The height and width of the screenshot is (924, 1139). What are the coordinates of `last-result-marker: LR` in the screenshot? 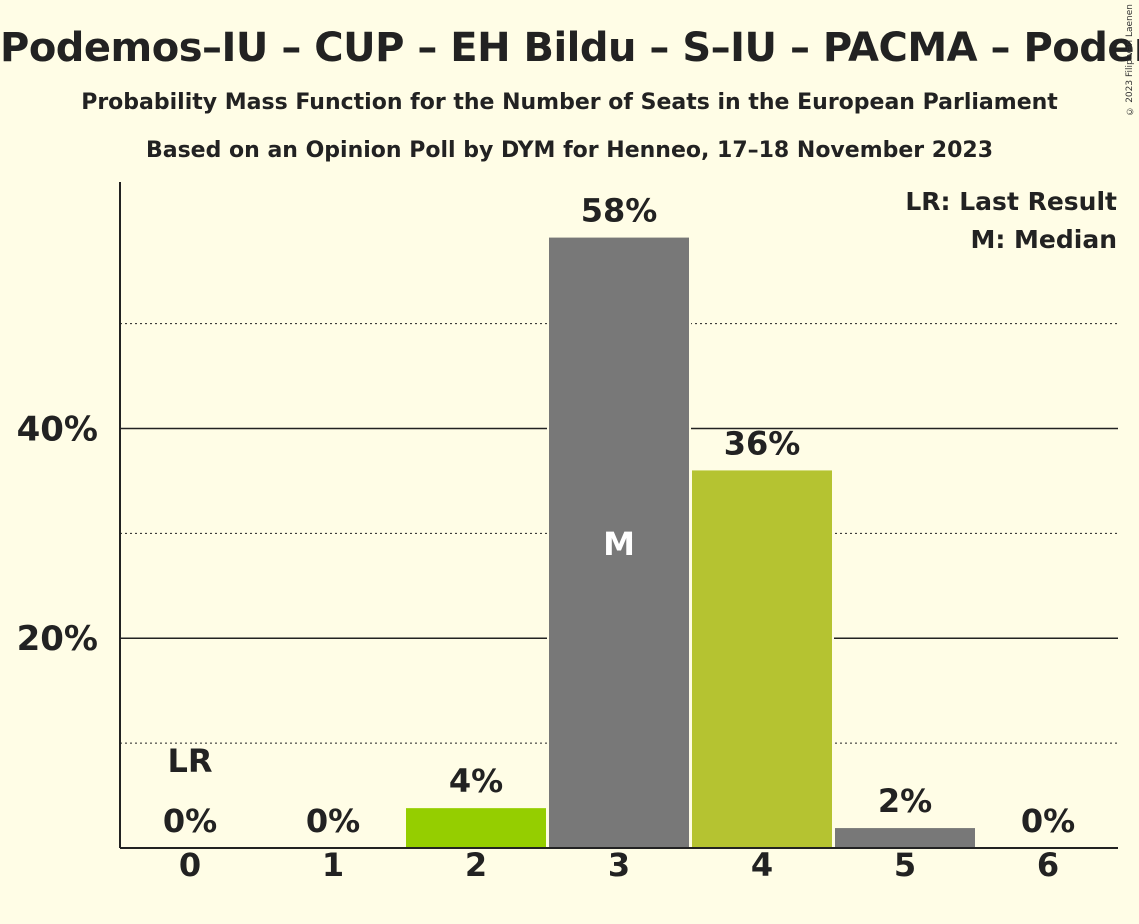 It's located at (189, 761).